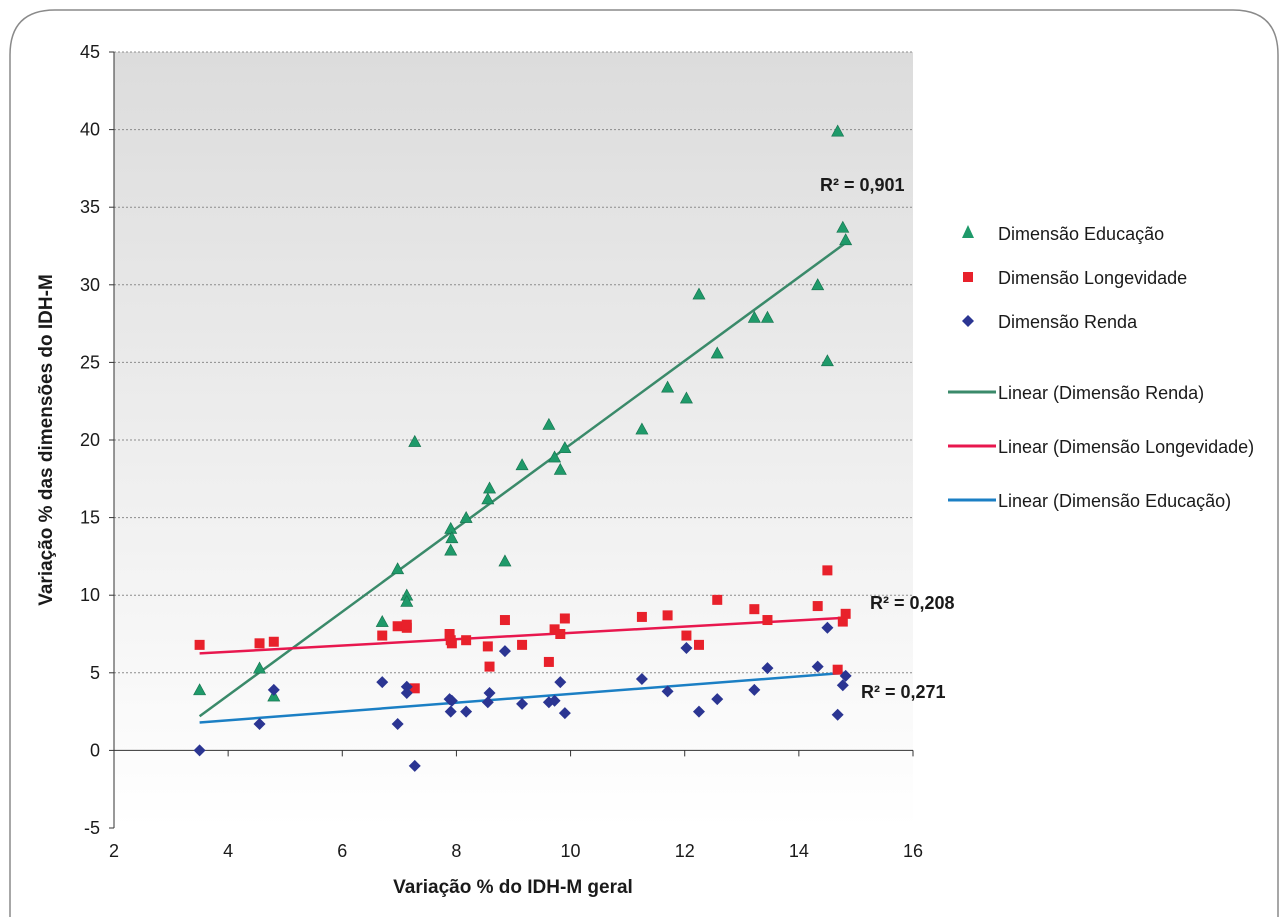 The width and height of the screenshot is (1288, 917). I want to click on y-tick-labels: -5 0 5 10 15 20 25 30 35 40 45, so click(90, 440).